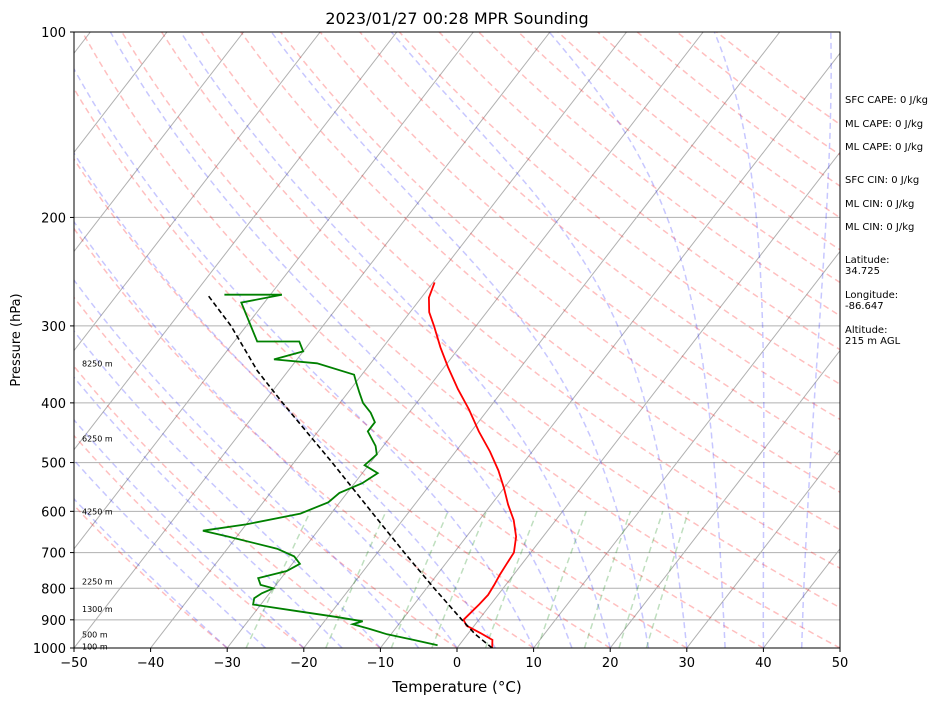 This screenshot has height=705, width=946. What do you see at coordinates (763, 663) in the screenshot?
I see `x-tick-label: 40` at bounding box center [763, 663].